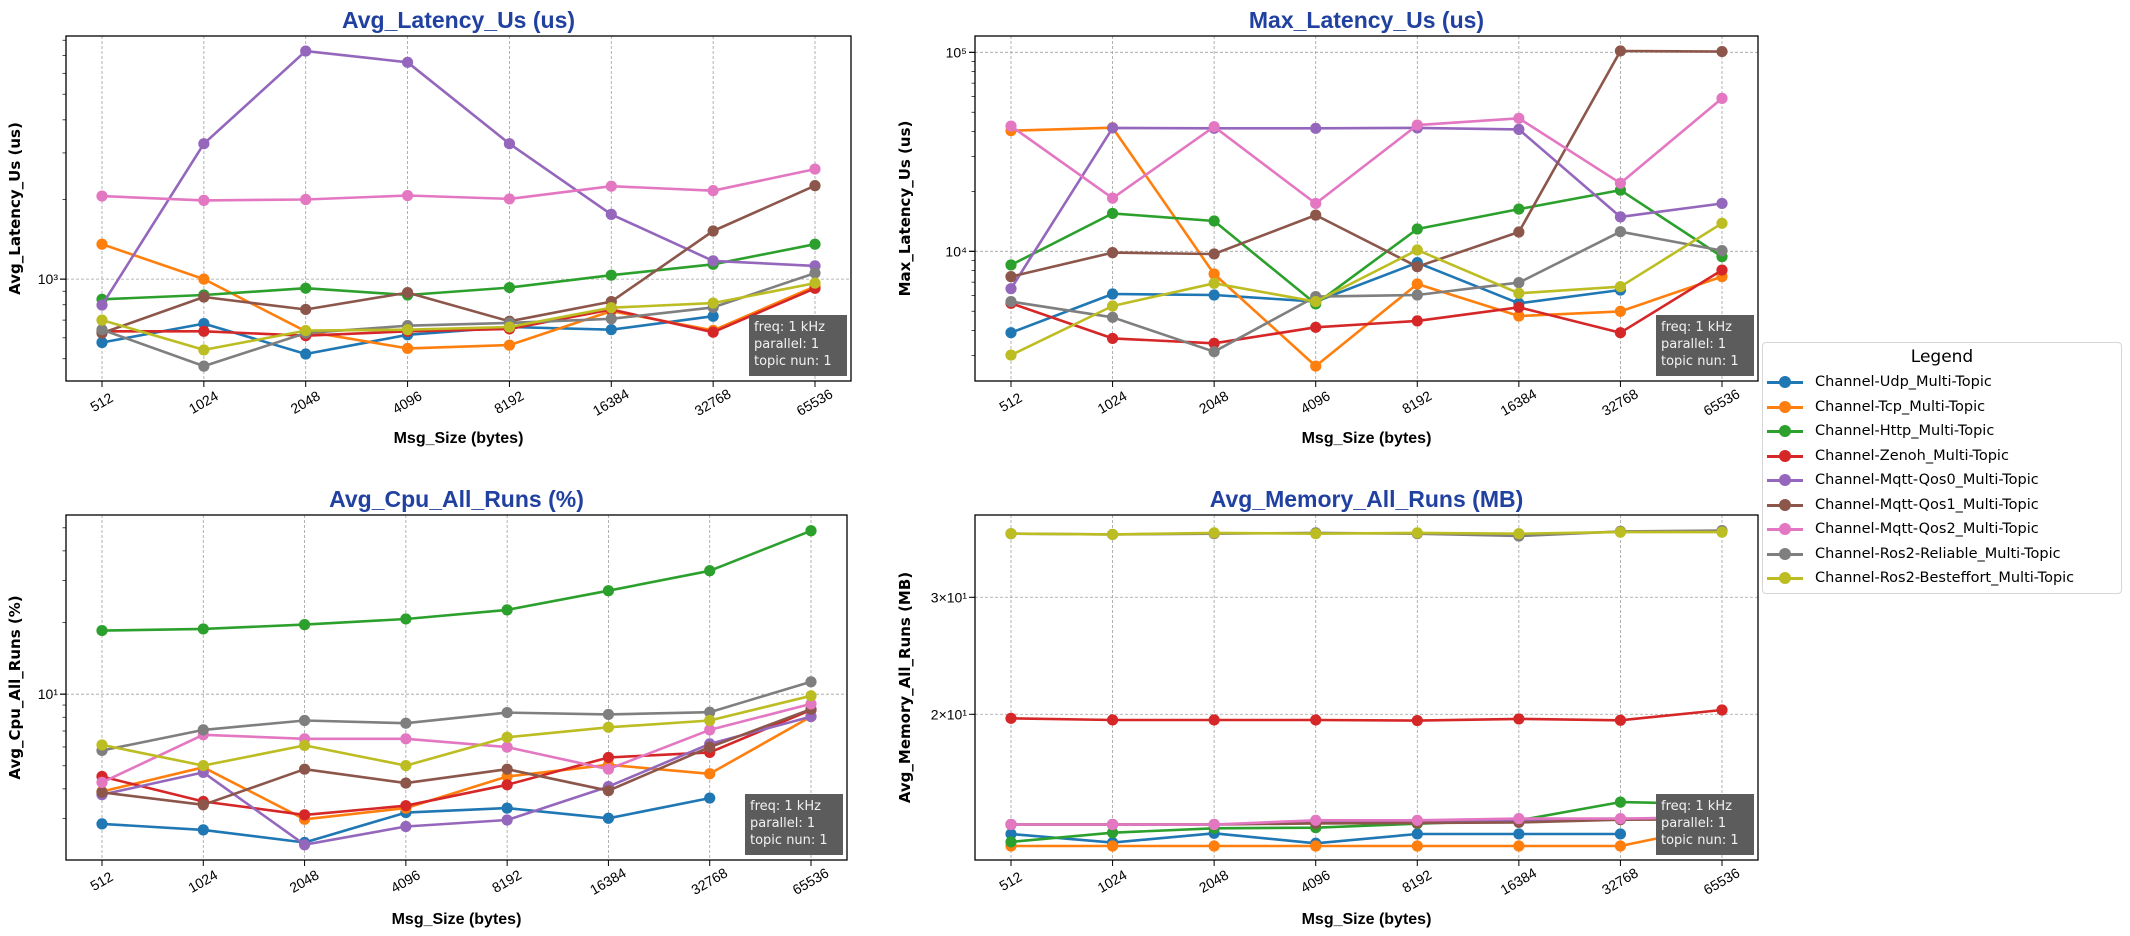  What do you see at coordinates (458, 20) in the screenshot?
I see `chart-title: Avg_Latency_Us (us)` at bounding box center [458, 20].